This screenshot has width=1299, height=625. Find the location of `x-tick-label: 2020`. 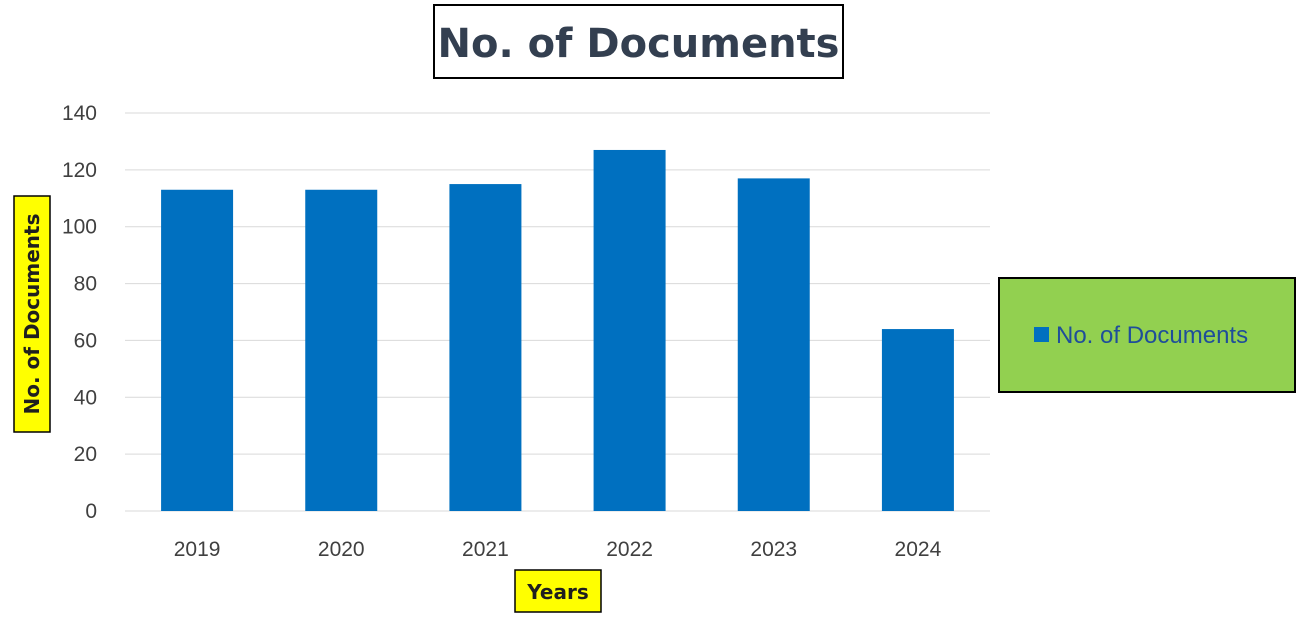

x-tick-label: 2020 is located at coordinates (341, 549).